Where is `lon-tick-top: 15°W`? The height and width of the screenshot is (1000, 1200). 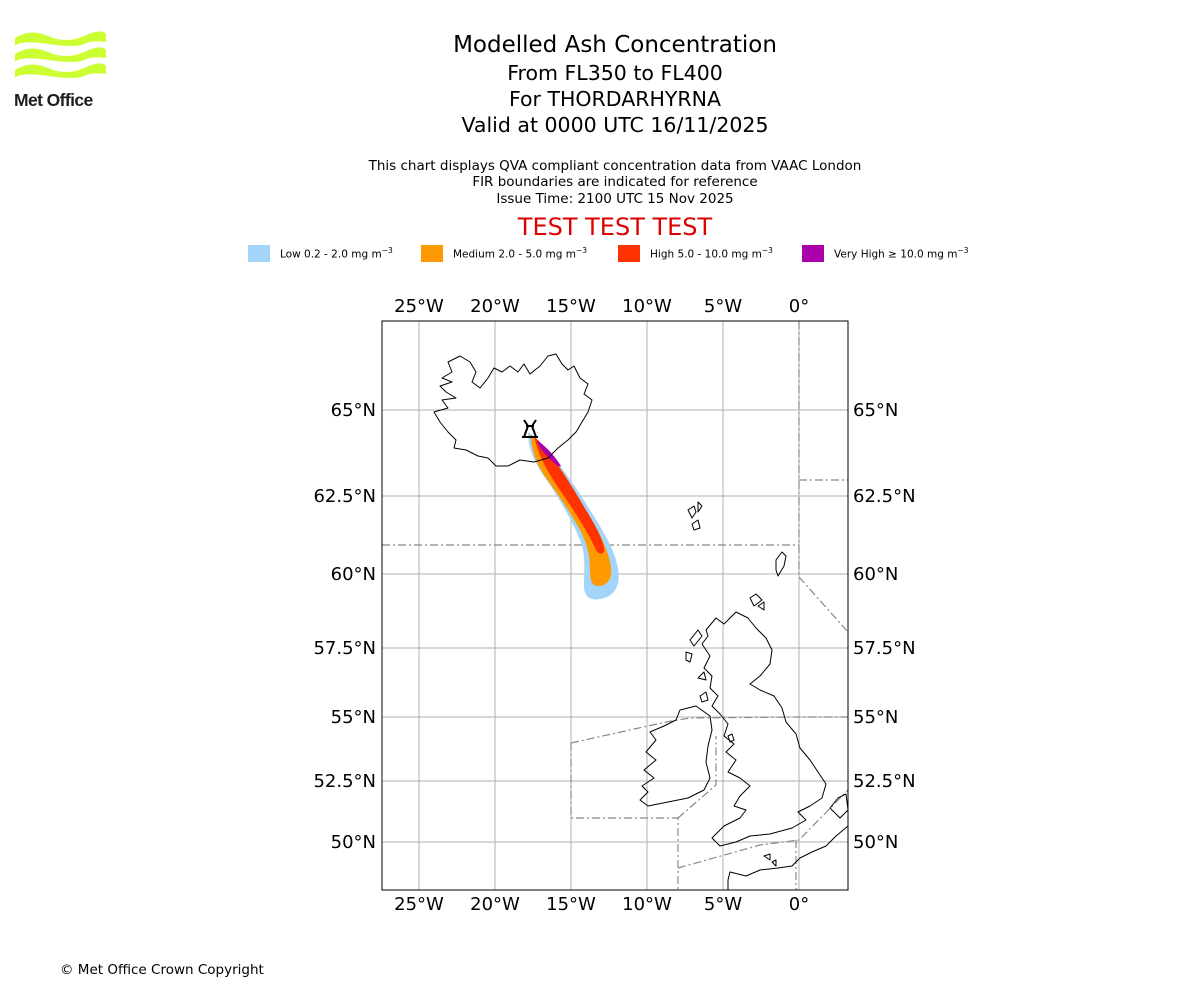
lon-tick-top: 15°W is located at coordinates (571, 306).